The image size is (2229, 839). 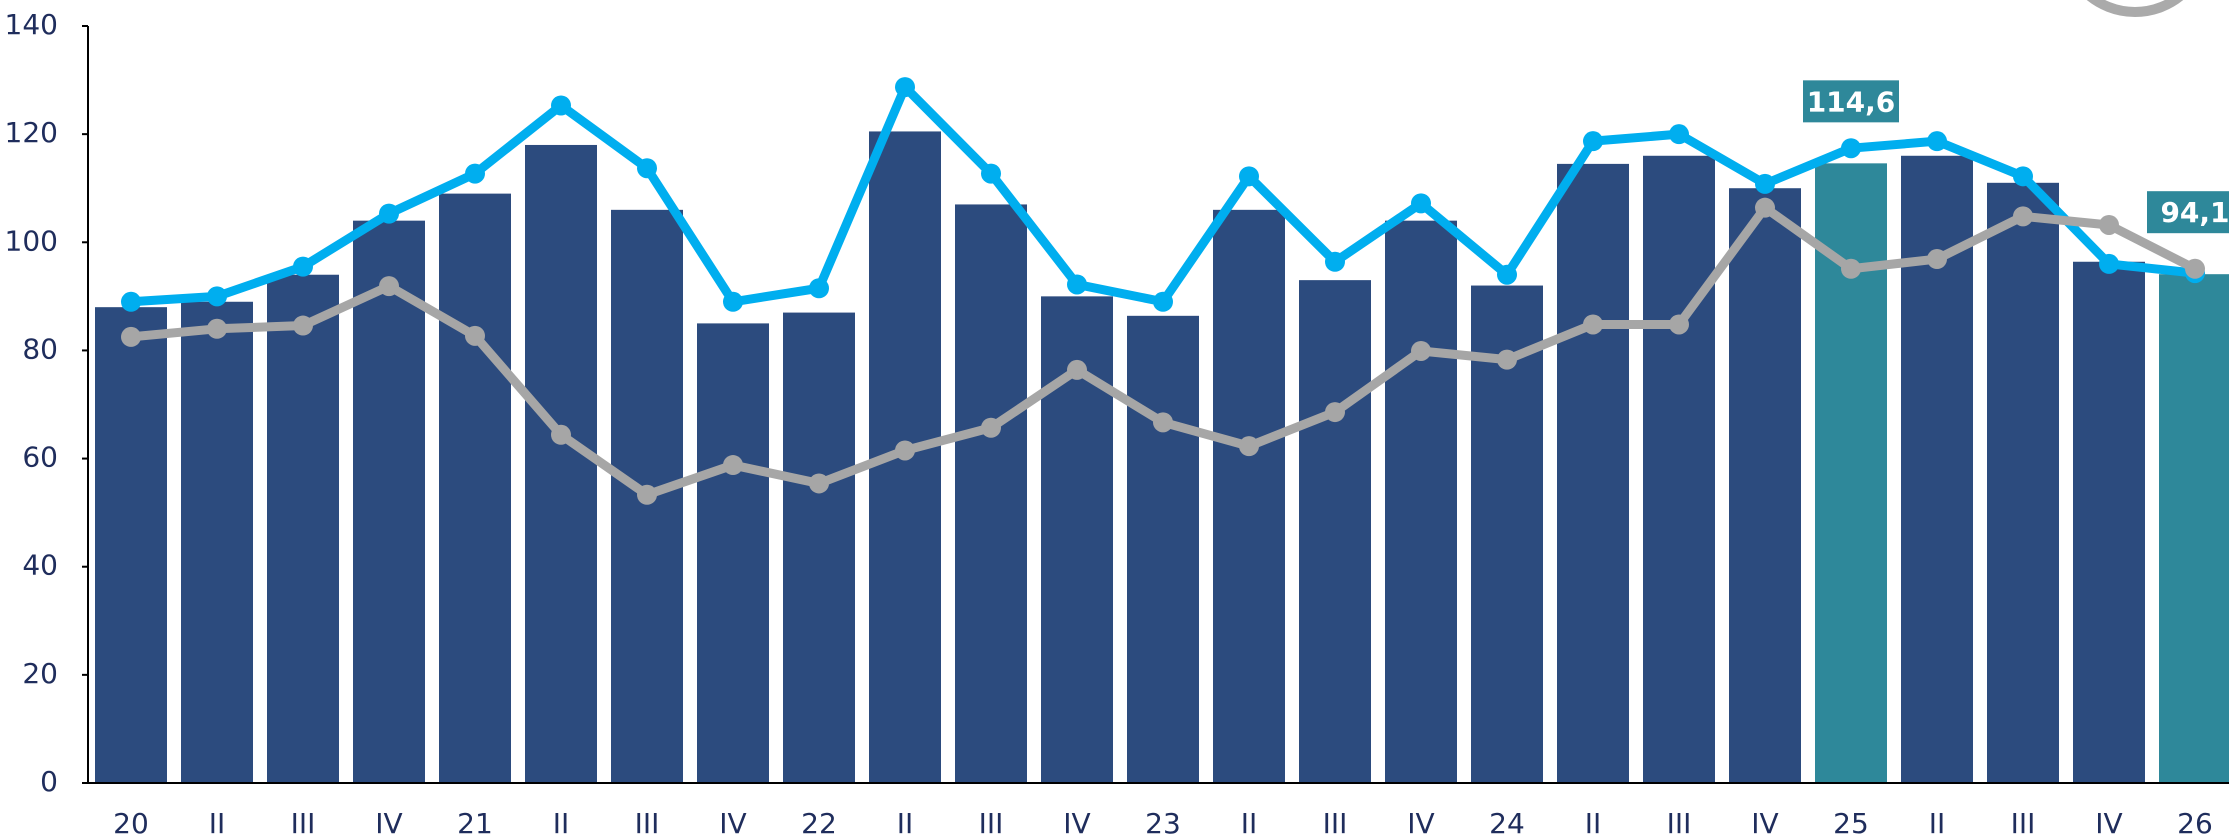 What do you see at coordinates (40, 348) in the screenshot?
I see `y-tick-label: 80` at bounding box center [40, 348].